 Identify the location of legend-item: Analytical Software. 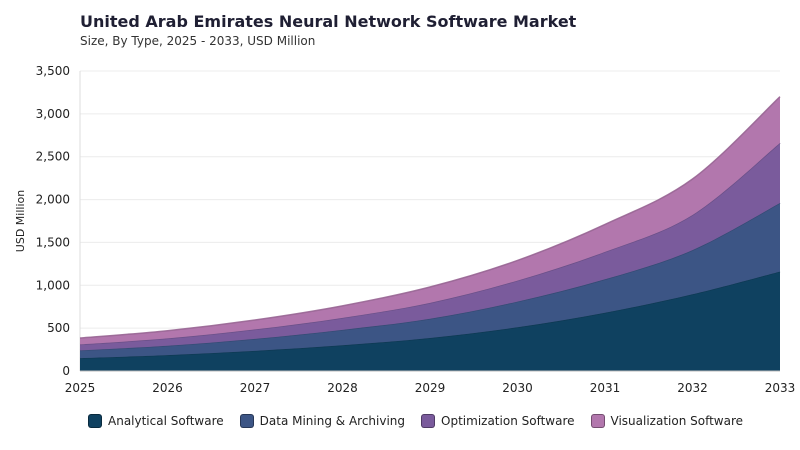
(156, 421).